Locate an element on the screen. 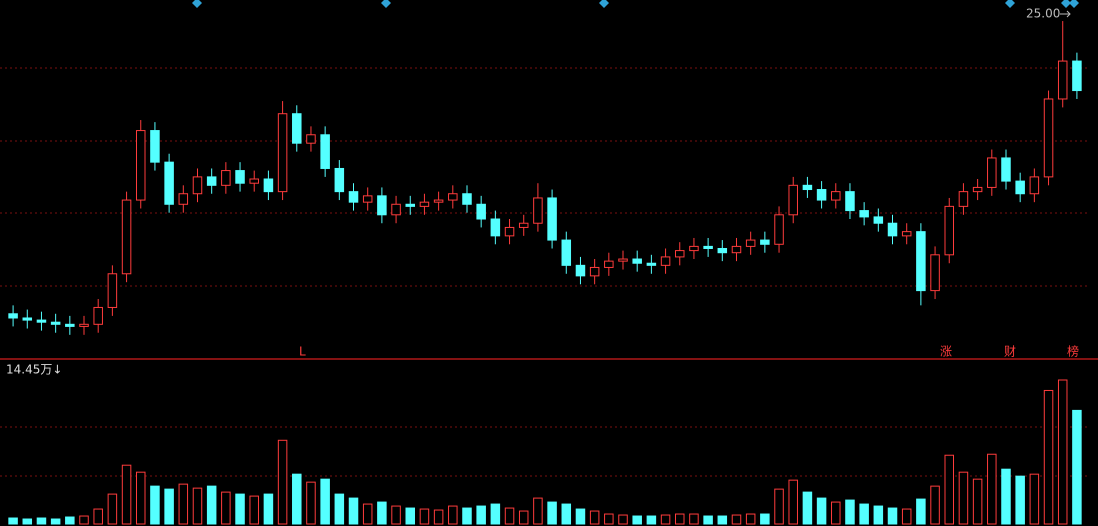  top-markers is located at coordinates (635, 4).